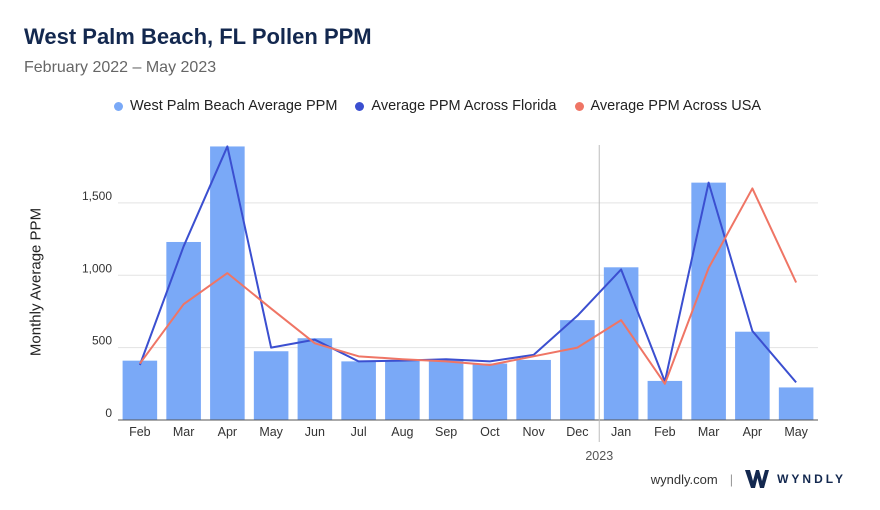  I want to click on y-tick-label: 1,500, so click(97, 196).